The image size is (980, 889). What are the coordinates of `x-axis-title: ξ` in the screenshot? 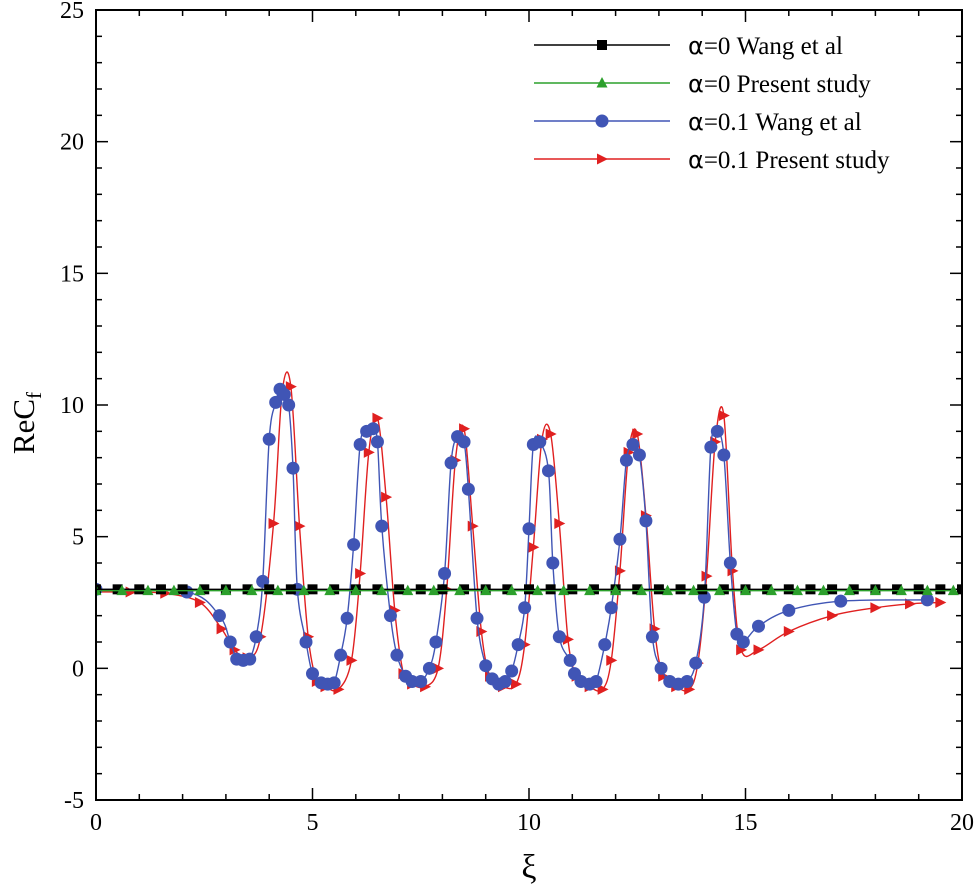 It's located at (528, 867).